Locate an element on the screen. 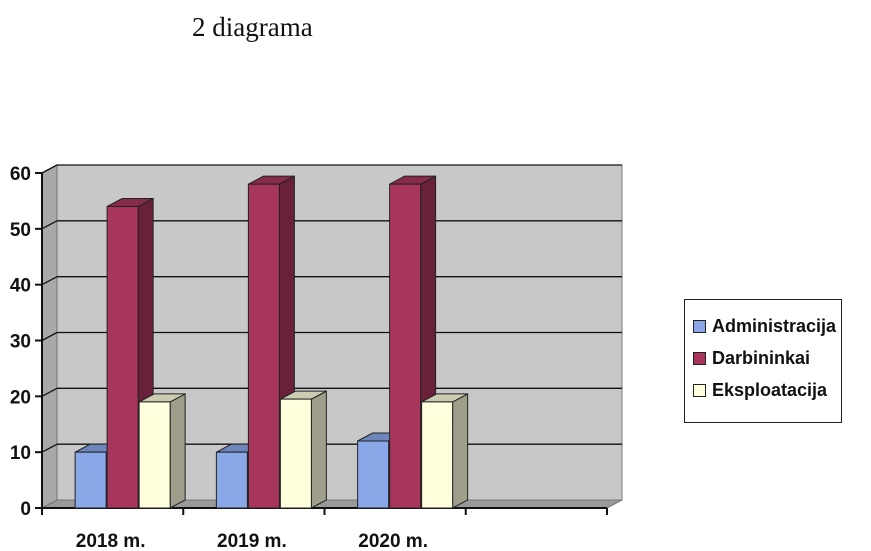 Image resolution: width=871 pixels, height=551 pixels. legend: Administracija Darbininkai Eksploatacija is located at coordinates (763, 361).